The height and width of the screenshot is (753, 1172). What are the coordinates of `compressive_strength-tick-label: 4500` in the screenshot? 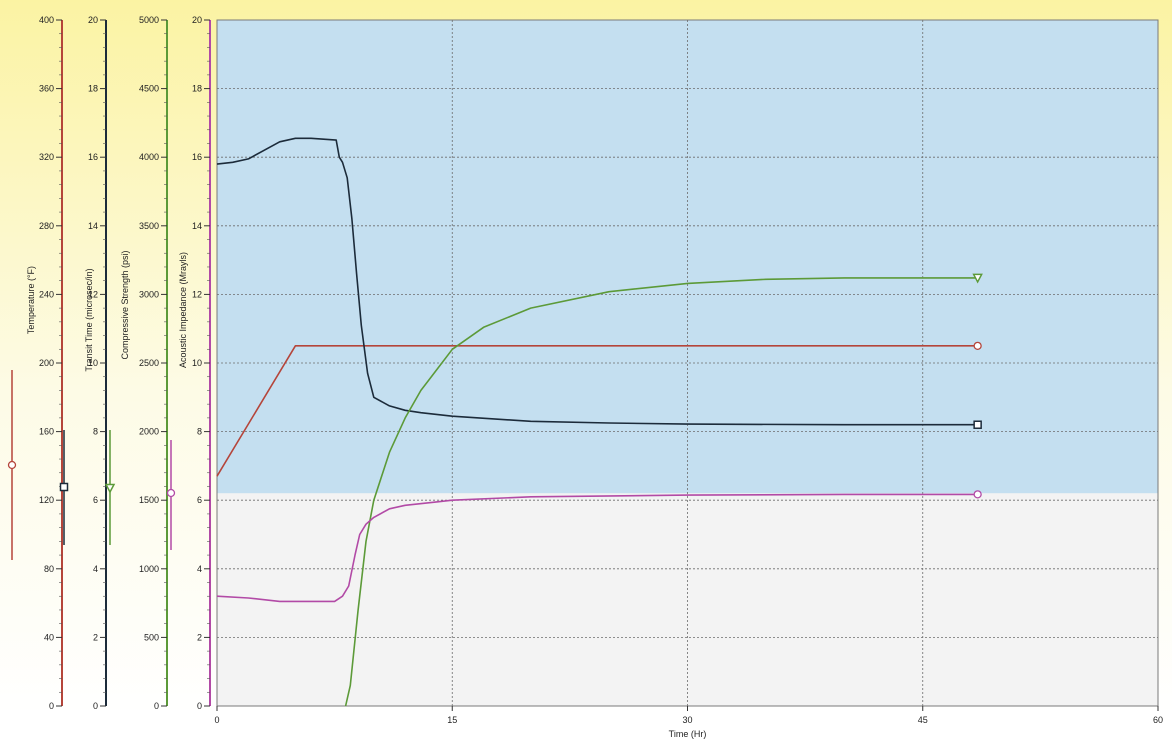 It's located at (149, 89).